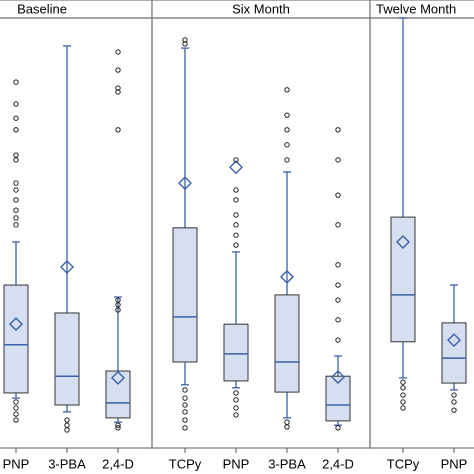  Describe the element at coordinates (42, 8) in the screenshot. I see `panel-title: Baseline` at that location.